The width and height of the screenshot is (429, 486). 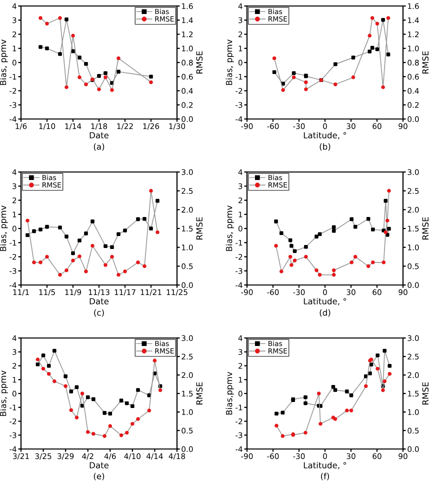 I want to click on text: (f), so click(x=325, y=476).